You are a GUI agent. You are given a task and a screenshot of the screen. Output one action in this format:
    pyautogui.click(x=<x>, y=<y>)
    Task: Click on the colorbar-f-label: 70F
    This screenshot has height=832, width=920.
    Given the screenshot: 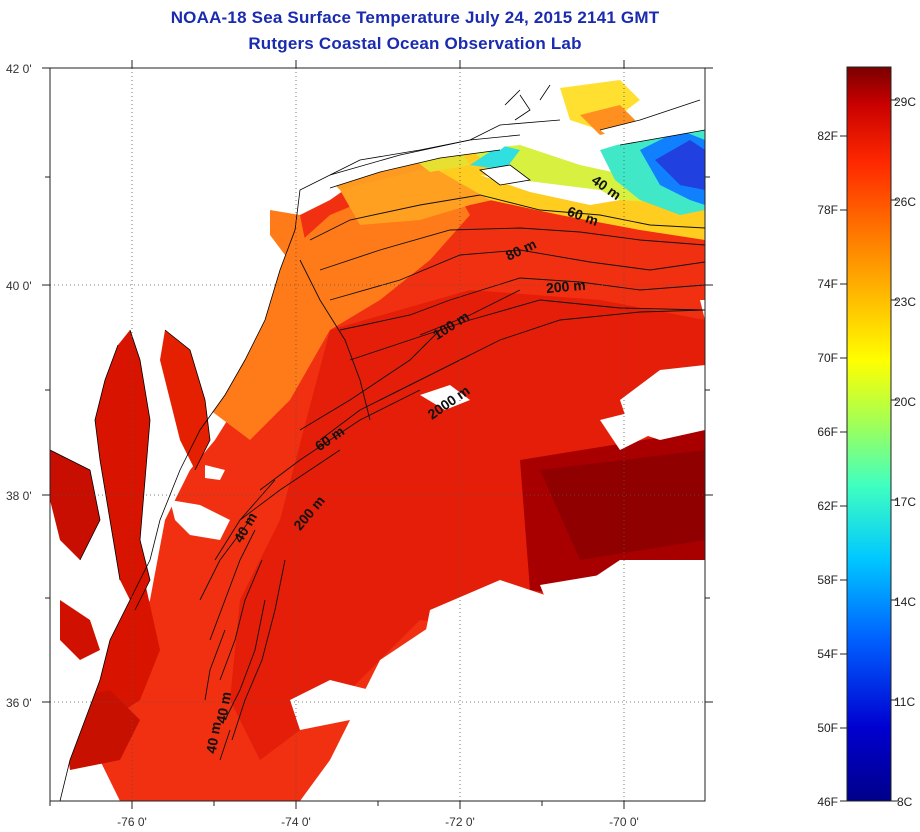 What is the action you would take?
    pyautogui.click(x=827, y=358)
    